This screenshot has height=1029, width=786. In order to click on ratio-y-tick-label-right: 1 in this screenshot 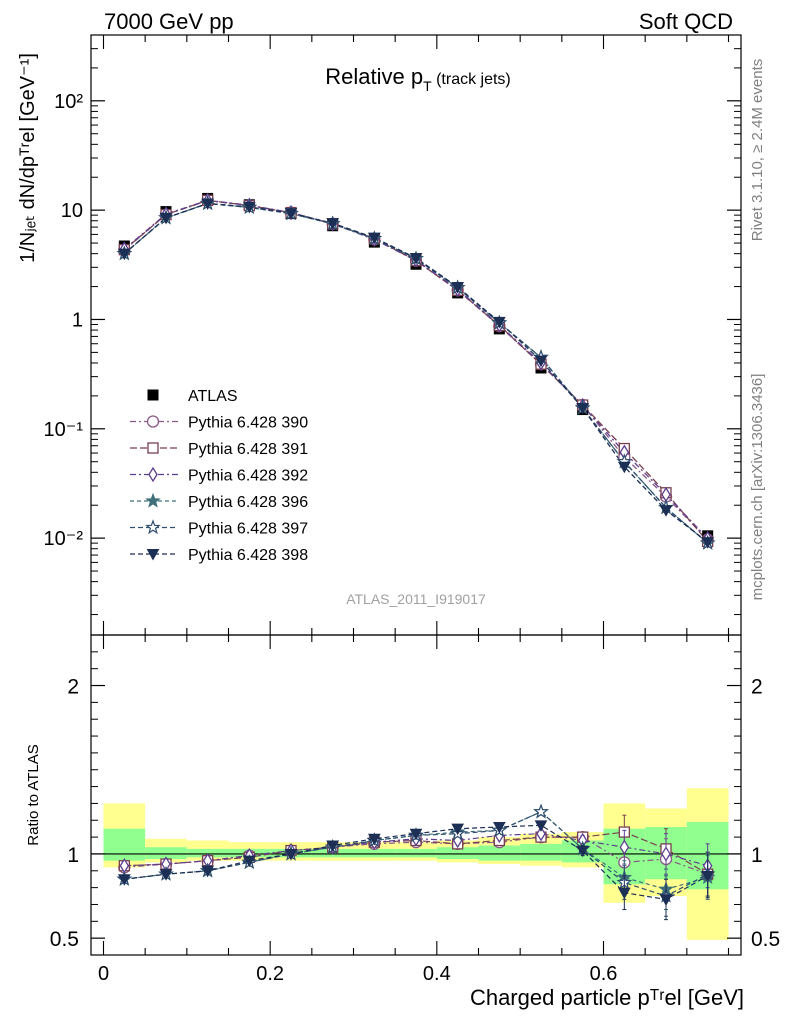, I will do `click(757, 855)`.